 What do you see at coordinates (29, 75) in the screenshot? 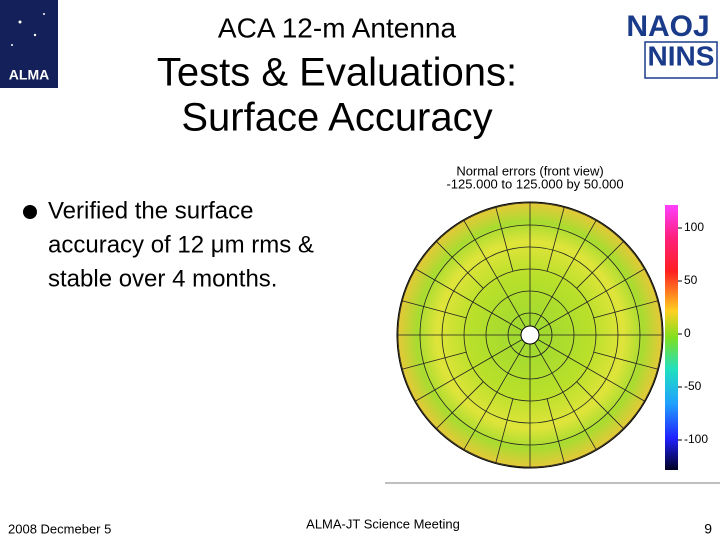
I see `alma-logo-text: ALMA` at bounding box center [29, 75].